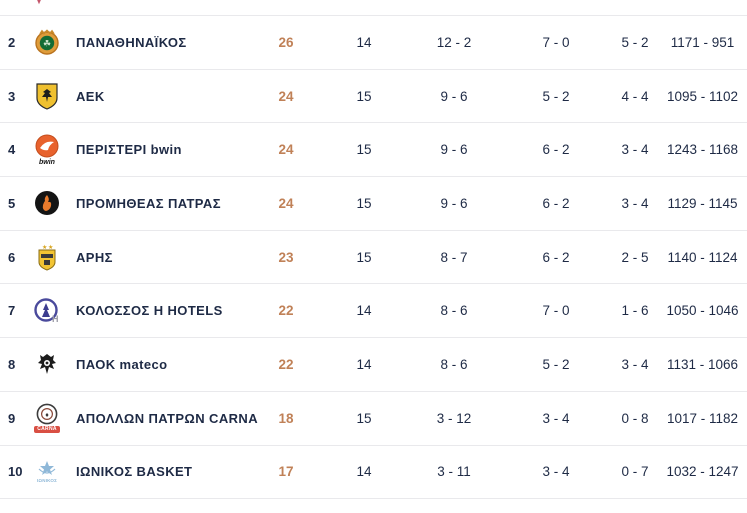  What do you see at coordinates (12, 364) in the screenshot?
I see `rank-number: 8` at bounding box center [12, 364].